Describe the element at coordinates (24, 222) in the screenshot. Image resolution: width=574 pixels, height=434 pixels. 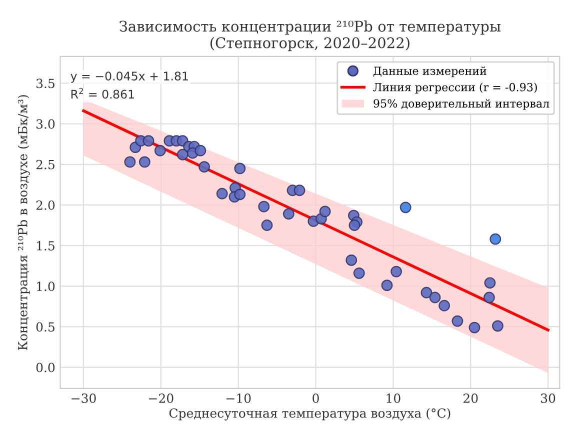
I see `y-axis-title: Концентрация ²¹⁰Pb в воздухе (мБк/м³)` at that location.